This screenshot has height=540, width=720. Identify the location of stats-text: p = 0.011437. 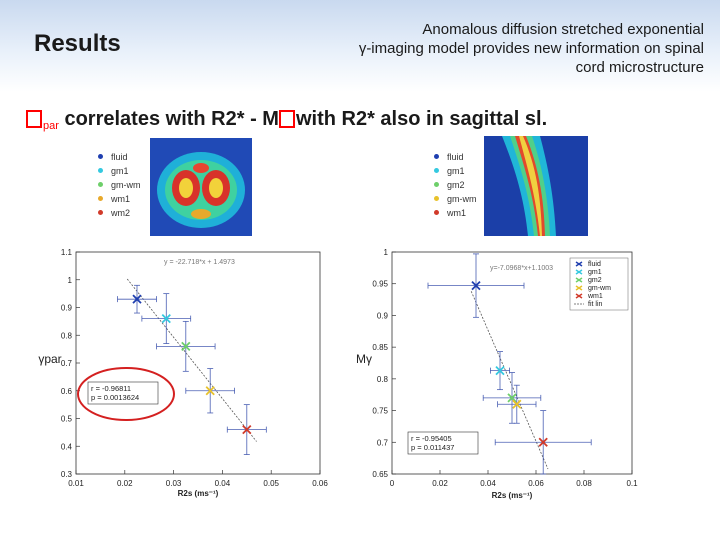
(432, 447).